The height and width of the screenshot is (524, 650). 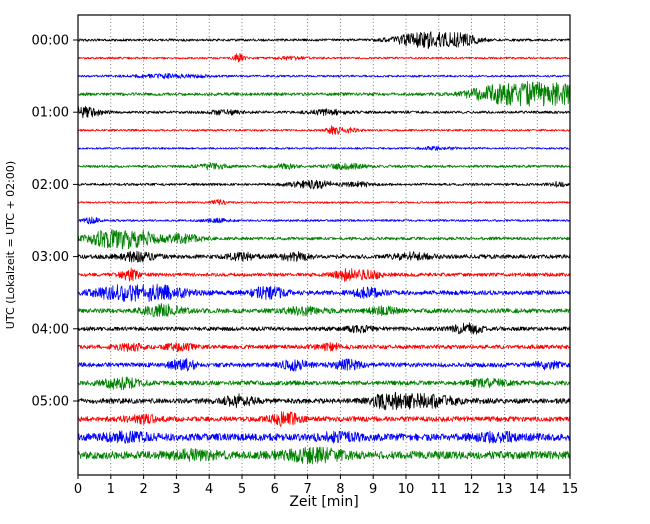 I want to click on x-tick-label: 14, so click(x=537, y=489).